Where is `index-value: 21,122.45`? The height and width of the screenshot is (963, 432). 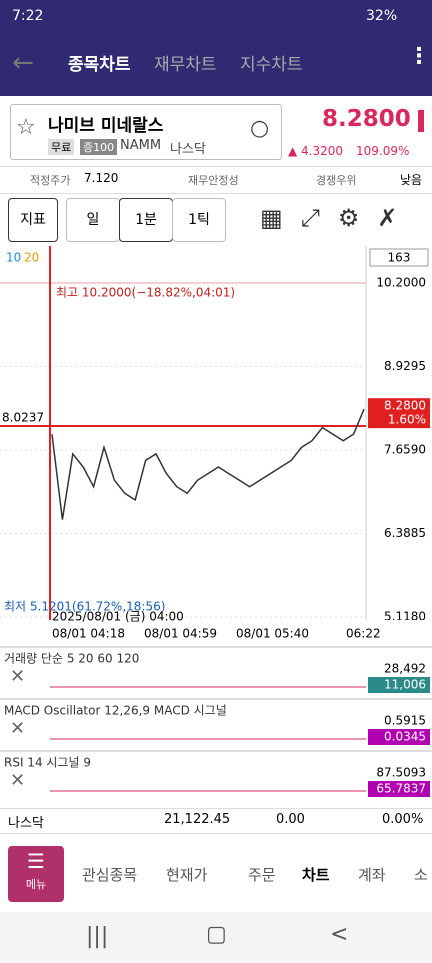
index-value: 21,122.45 is located at coordinates (197, 819).